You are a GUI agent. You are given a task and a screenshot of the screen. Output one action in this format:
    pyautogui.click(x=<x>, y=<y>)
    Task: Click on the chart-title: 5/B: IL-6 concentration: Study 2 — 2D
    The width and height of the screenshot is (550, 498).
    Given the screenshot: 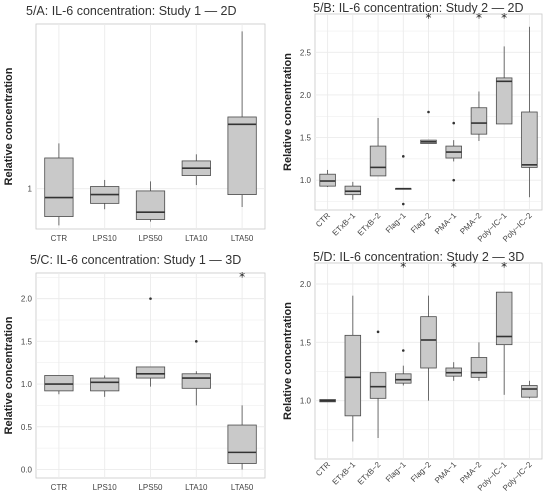 What is the action you would take?
    pyautogui.click(x=418, y=8)
    